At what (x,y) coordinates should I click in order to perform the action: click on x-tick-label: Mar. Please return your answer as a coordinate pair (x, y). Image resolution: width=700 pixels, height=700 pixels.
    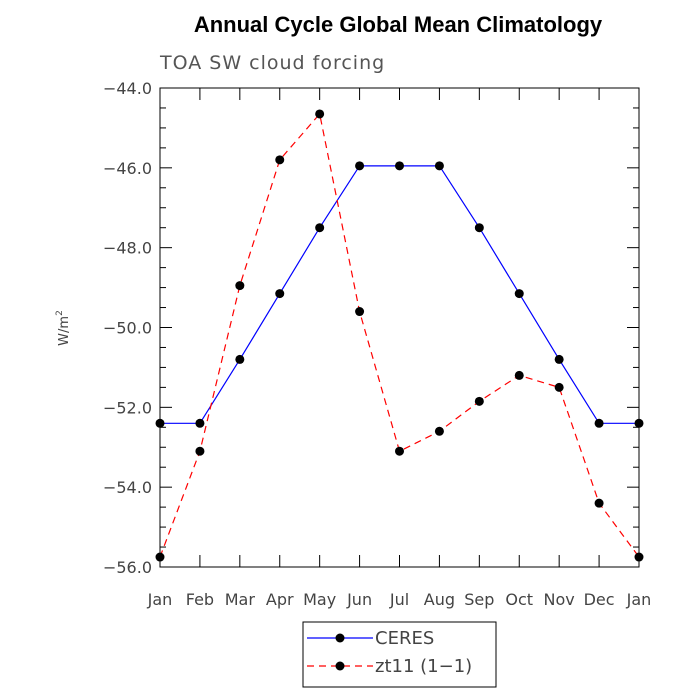
    Looking at the image, I should click on (240, 599).